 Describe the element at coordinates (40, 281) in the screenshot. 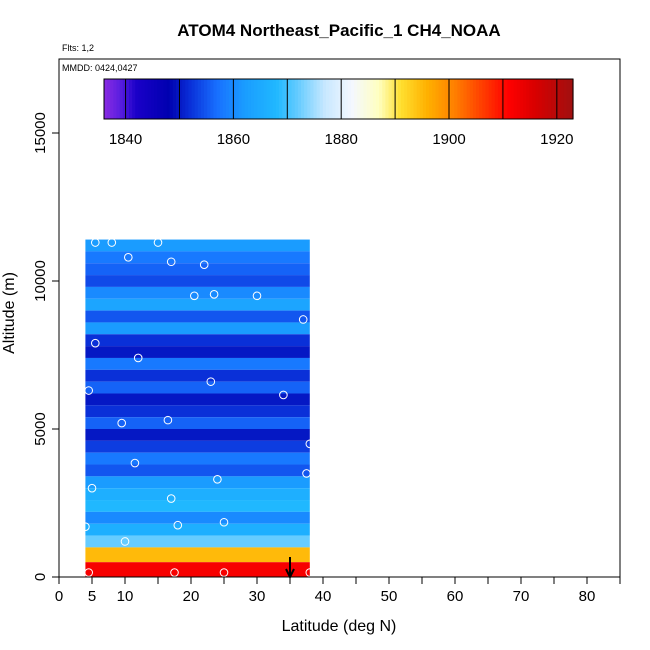

I see `y-tick-label: 10000` at that location.